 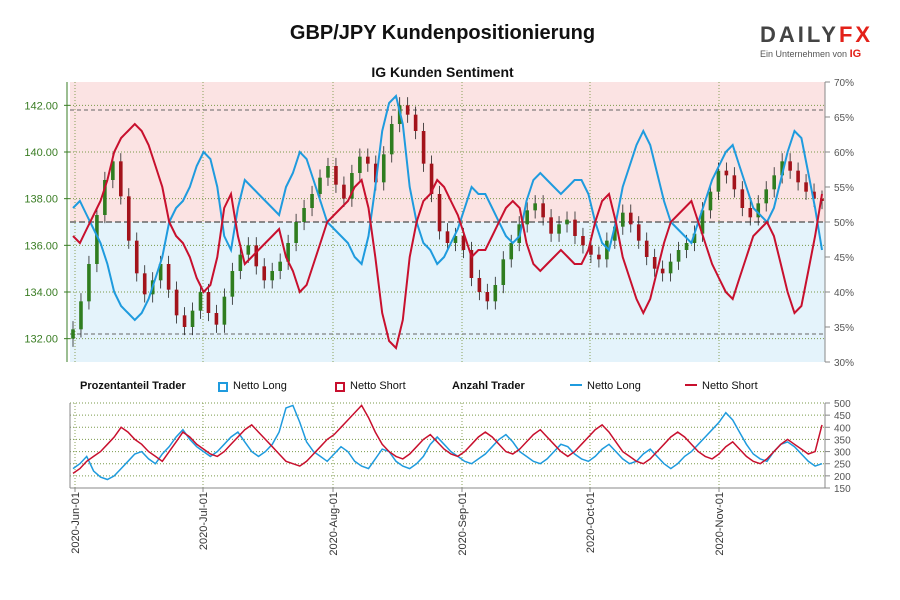 What do you see at coordinates (842, 440) in the screenshot?
I see `count-tick-label: 350` at bounding box center [842, 440].